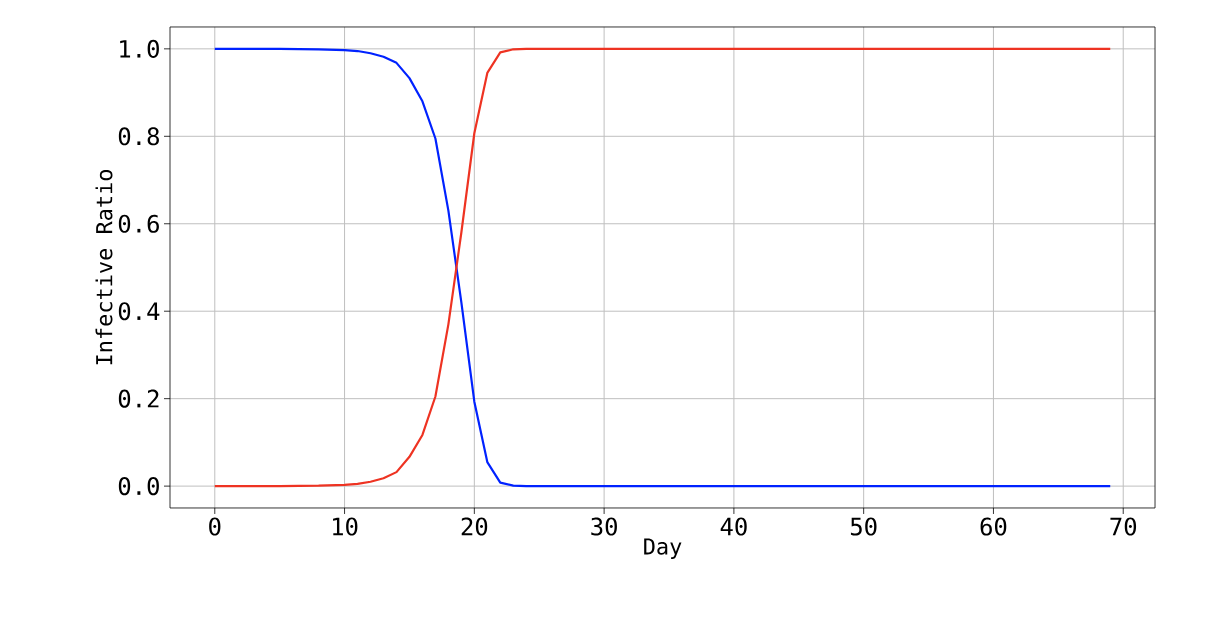  Describe the element at coordinates (138, 398) in the screenshot. I see `y-tick-label: 0.2` at that location.